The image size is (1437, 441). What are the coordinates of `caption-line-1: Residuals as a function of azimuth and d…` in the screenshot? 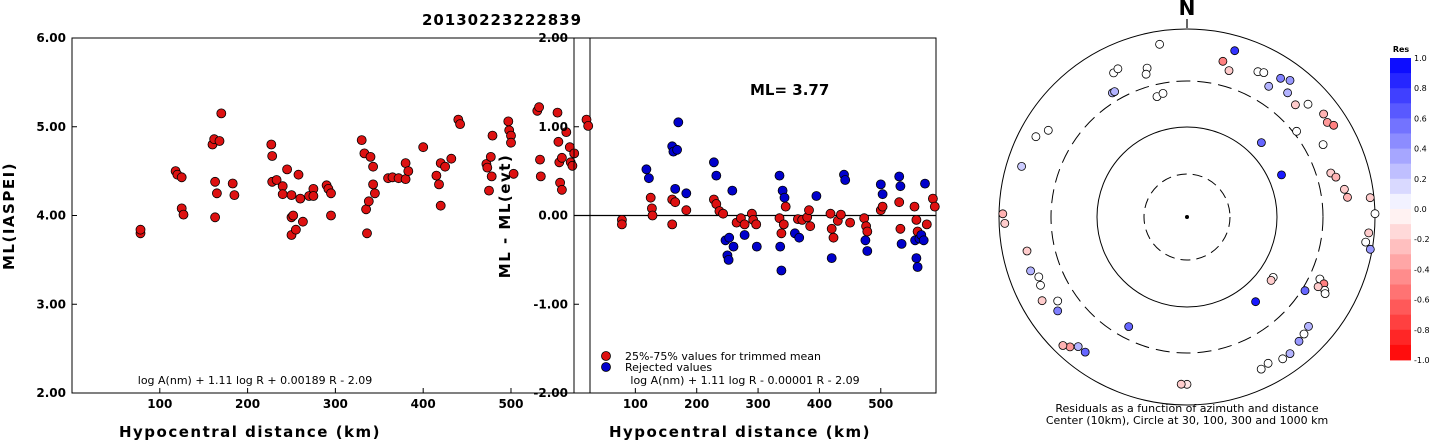 It's located at (1186, 408).